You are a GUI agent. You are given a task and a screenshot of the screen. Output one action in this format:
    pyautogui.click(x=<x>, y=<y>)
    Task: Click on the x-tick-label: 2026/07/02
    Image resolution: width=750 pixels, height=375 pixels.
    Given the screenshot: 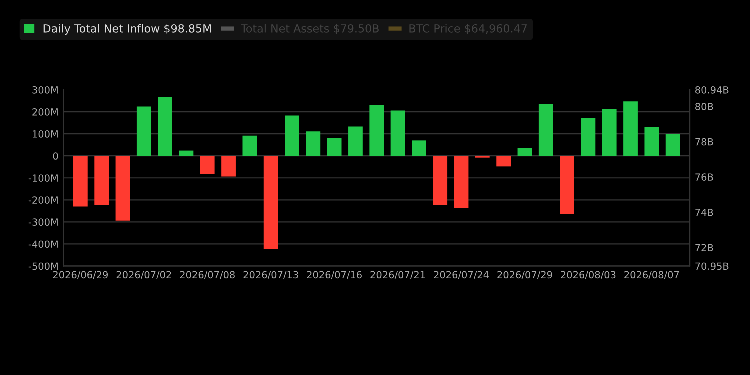 What is the action you would take?
    pyautogui.click(x=144, y=275)
    